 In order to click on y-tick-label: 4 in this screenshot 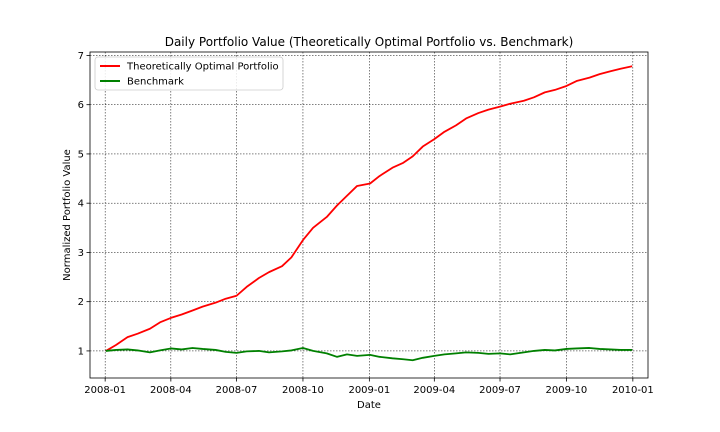, I will do `click(81, 204)`.